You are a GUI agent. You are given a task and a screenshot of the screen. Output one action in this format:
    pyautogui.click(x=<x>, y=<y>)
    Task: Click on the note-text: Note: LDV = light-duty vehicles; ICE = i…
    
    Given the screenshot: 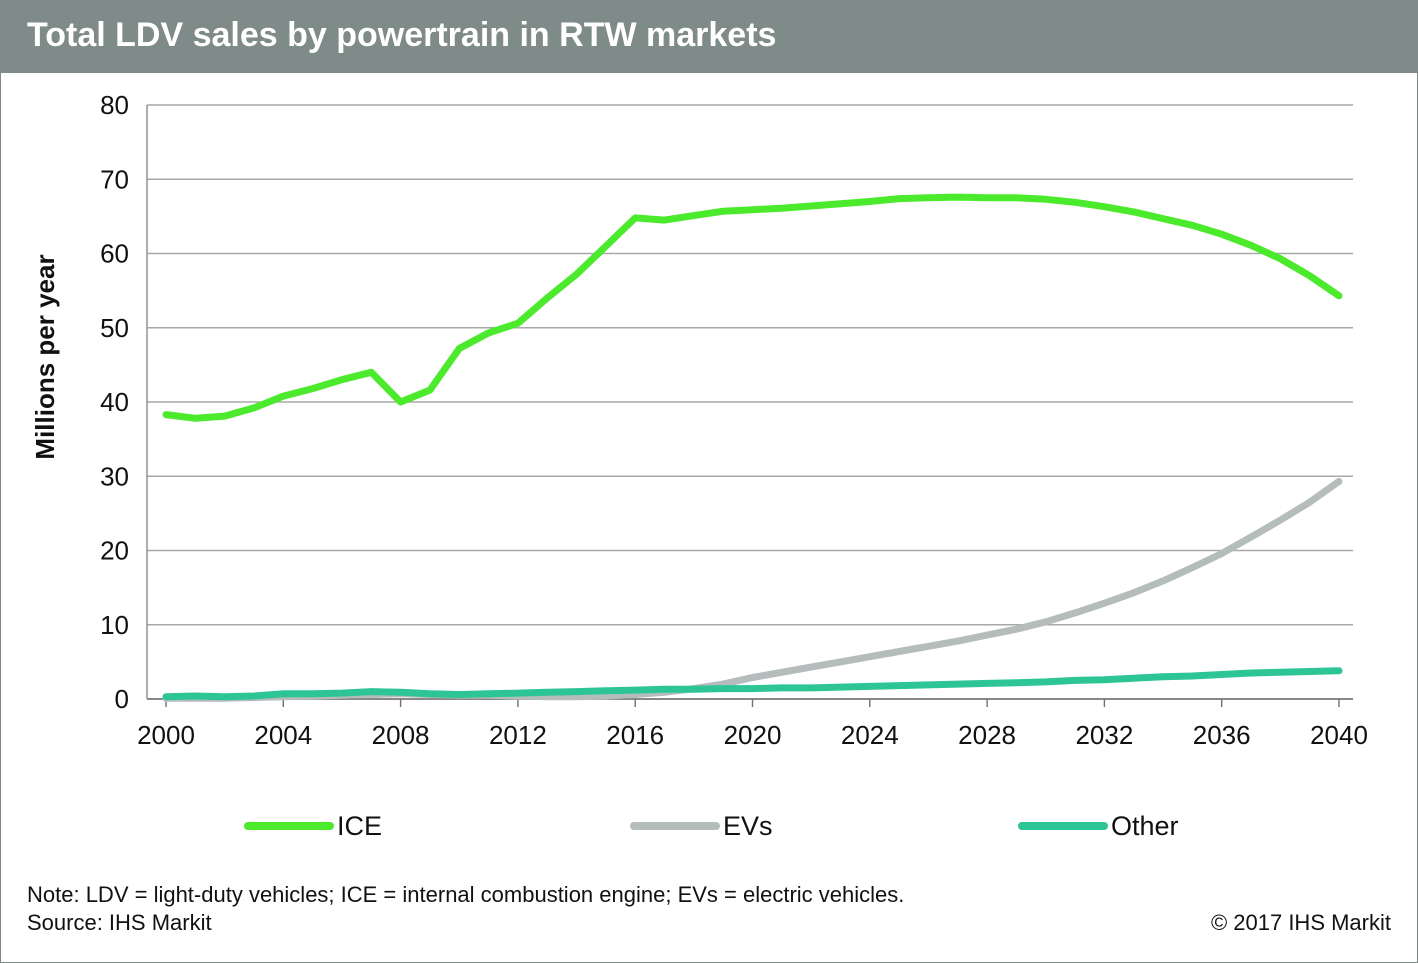 What is the action you would take?
    pyautogui.click(x=466, y=894)
    